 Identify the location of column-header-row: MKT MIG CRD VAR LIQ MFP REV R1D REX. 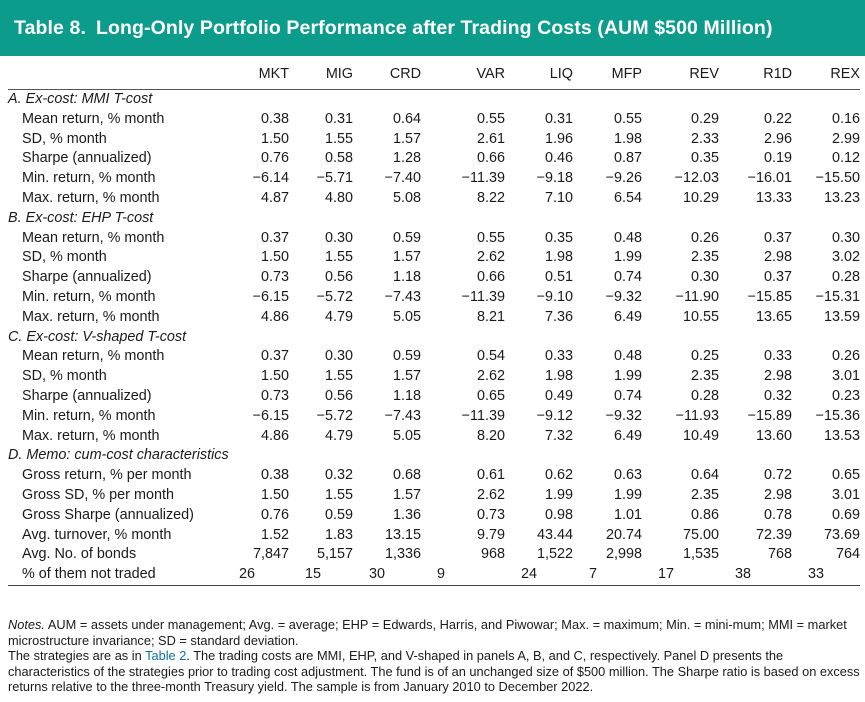
(434, 75).